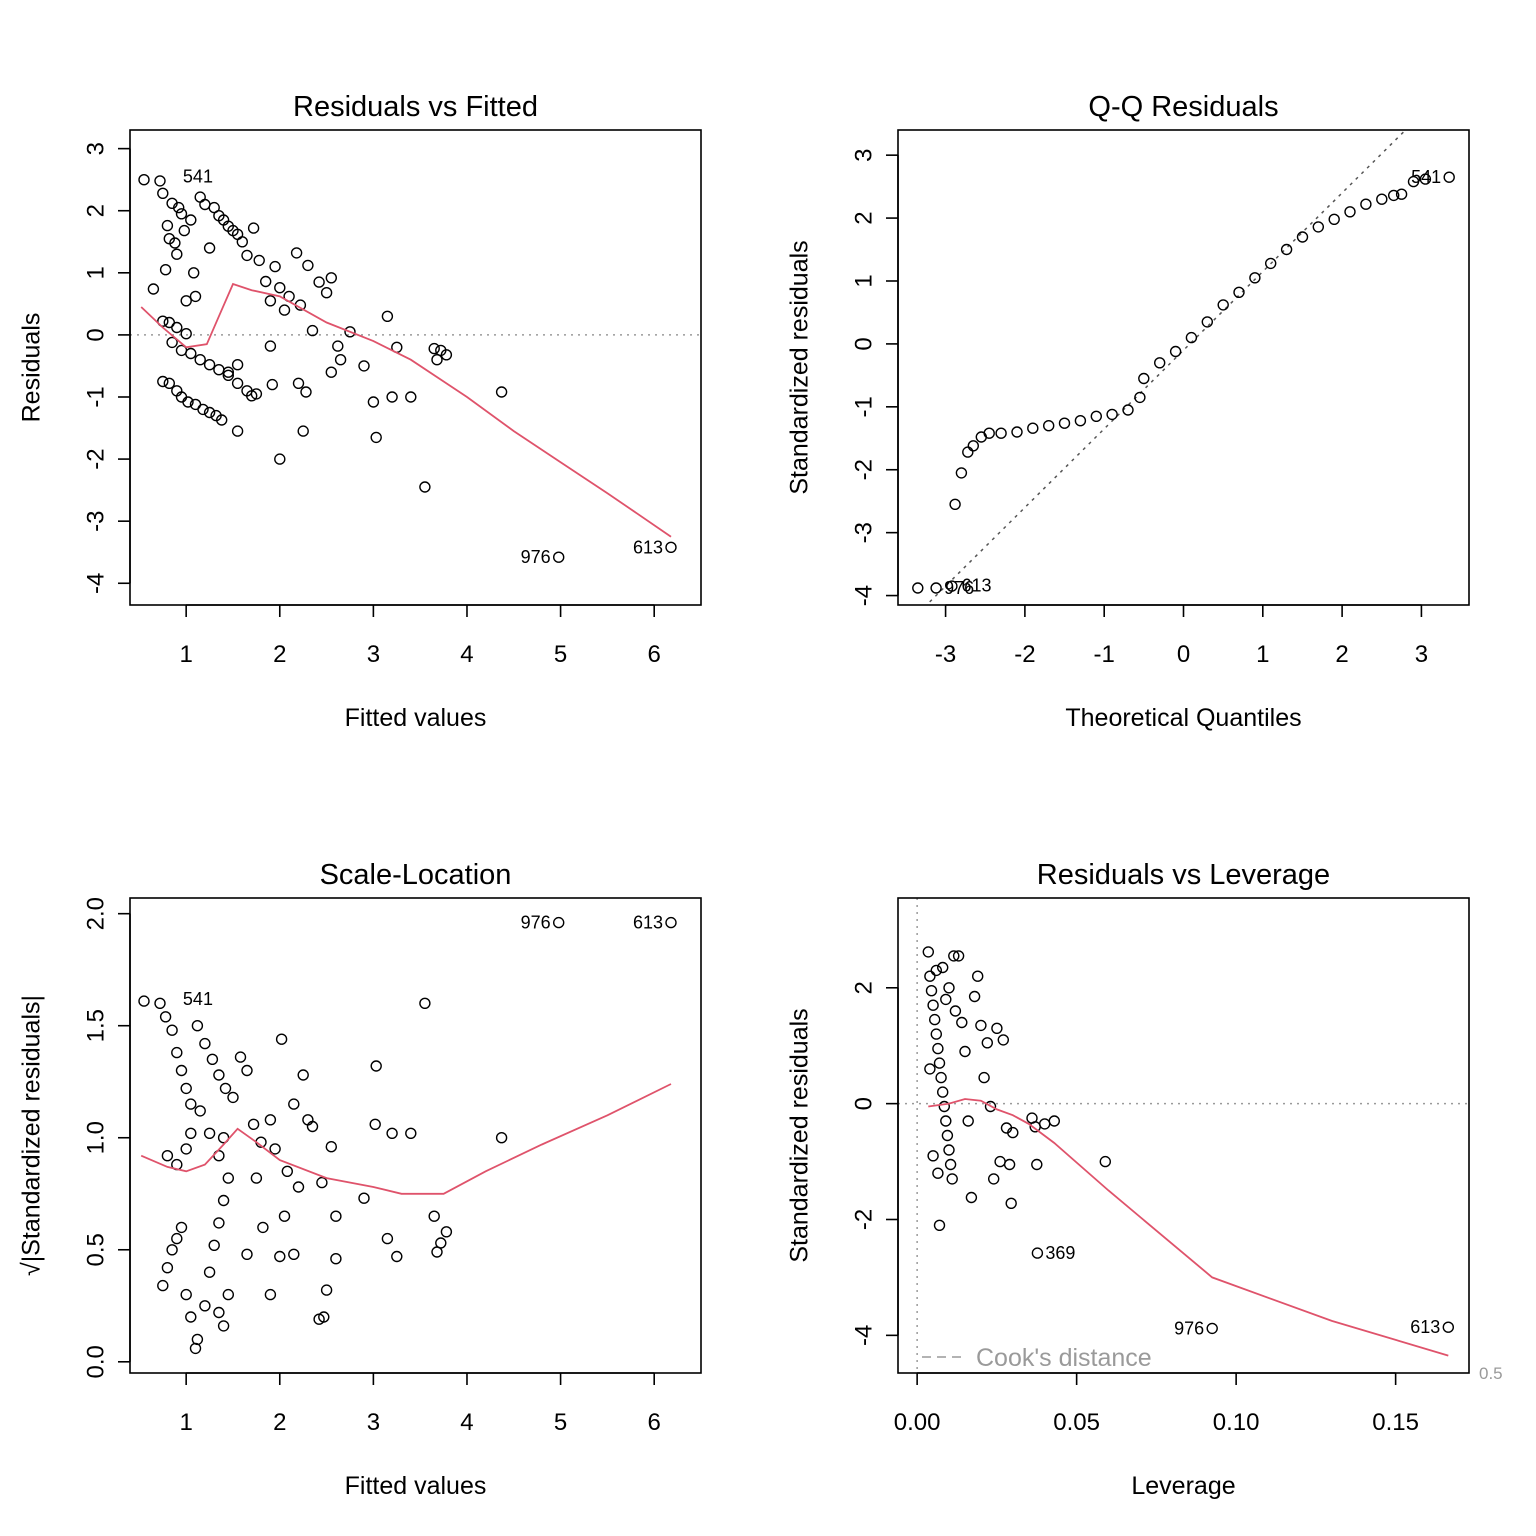 The image size is (1536, 1536). What do you see at coordinates (863, 1103) in the screenshot?
I see `y-tick-label: 0` at bounding box center [863, 1103].